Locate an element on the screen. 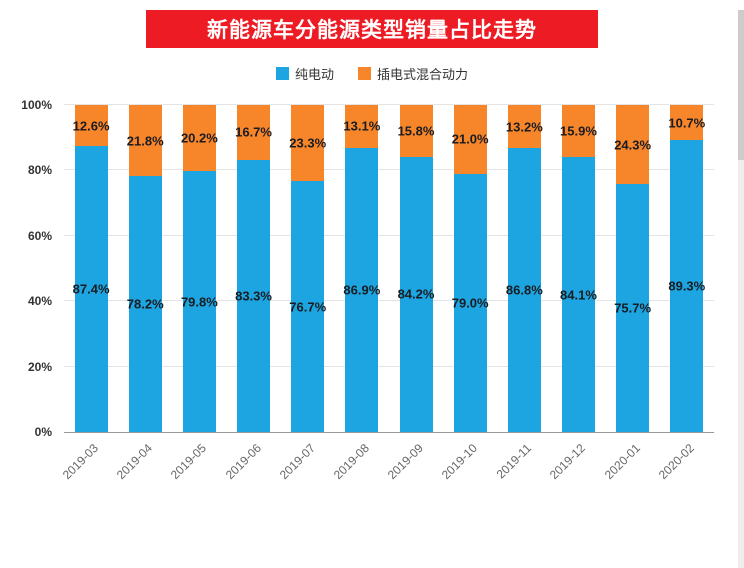  legend-label-pure-electric: 纯电动 is located at coordinates (314, 74).